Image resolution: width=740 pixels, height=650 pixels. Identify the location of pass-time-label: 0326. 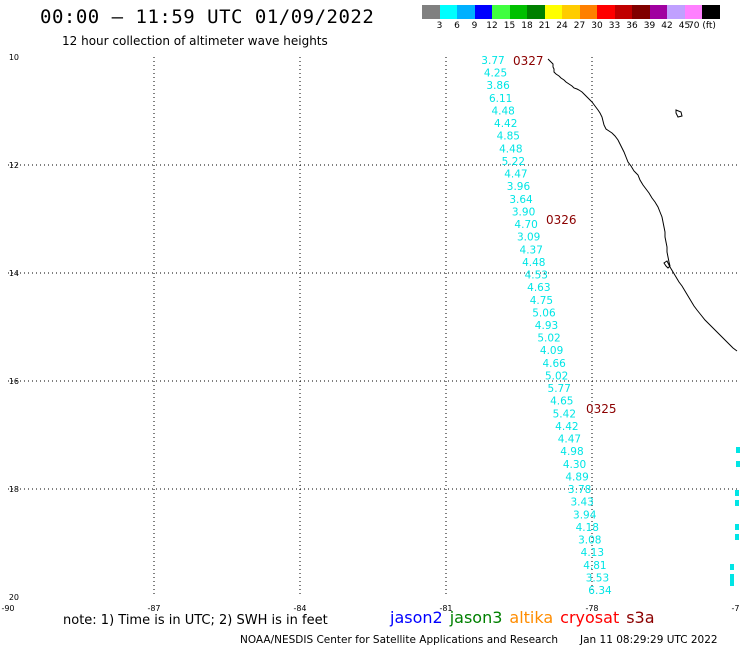
(561, 220).